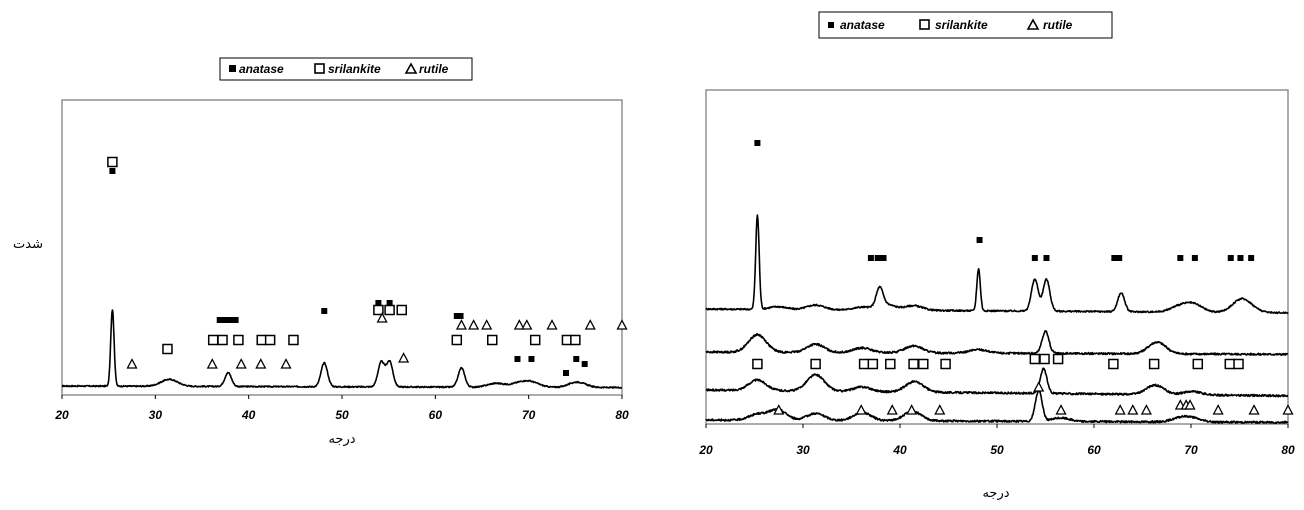  Describe the element at coordinates (232, 68) in the screenshot. I see `left-legend-anatase-marker` at that location.